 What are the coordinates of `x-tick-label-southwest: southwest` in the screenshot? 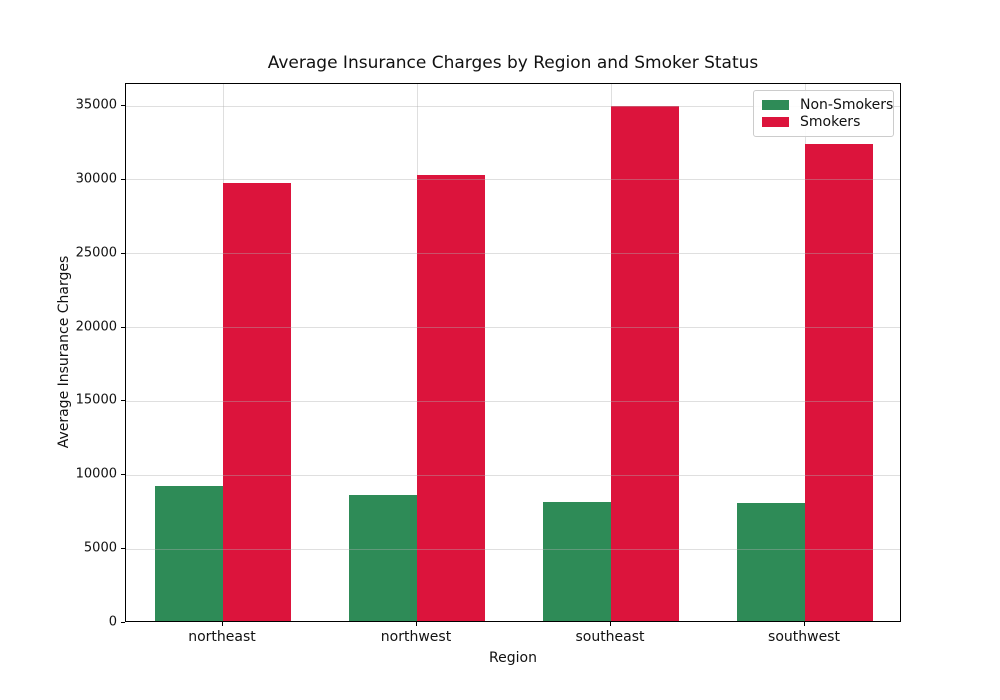 It's located at (804, 637).